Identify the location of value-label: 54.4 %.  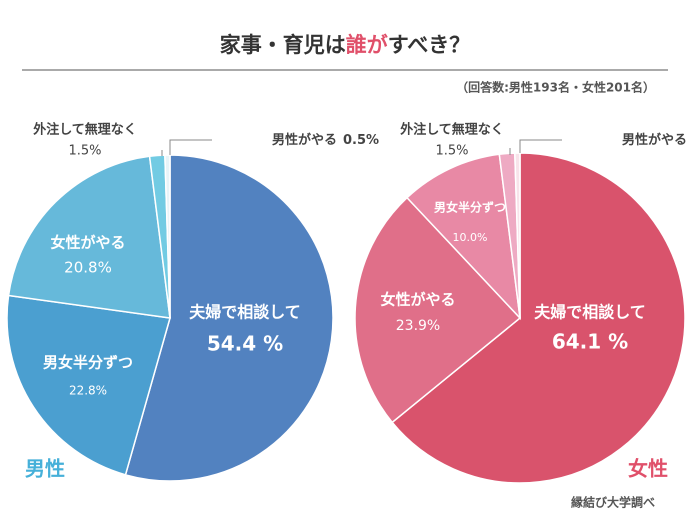
(245, 344).